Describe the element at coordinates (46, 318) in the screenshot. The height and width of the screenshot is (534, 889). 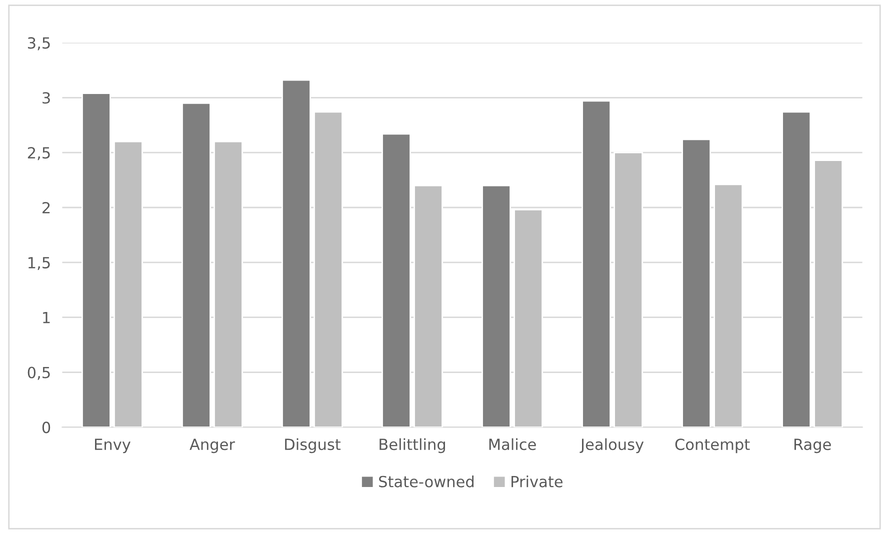
I see `y-tick-label: 1` at that location.